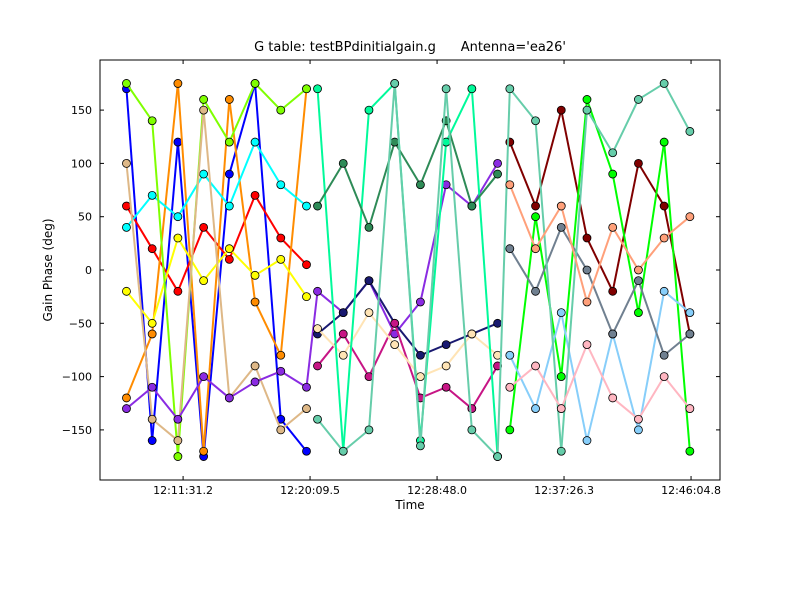 Image resolution: width=800 pixels, height=600 pixels. Describe the element at coordinates (88, 270) in the screenshot. I see `y-tick-label: 0` at that location.